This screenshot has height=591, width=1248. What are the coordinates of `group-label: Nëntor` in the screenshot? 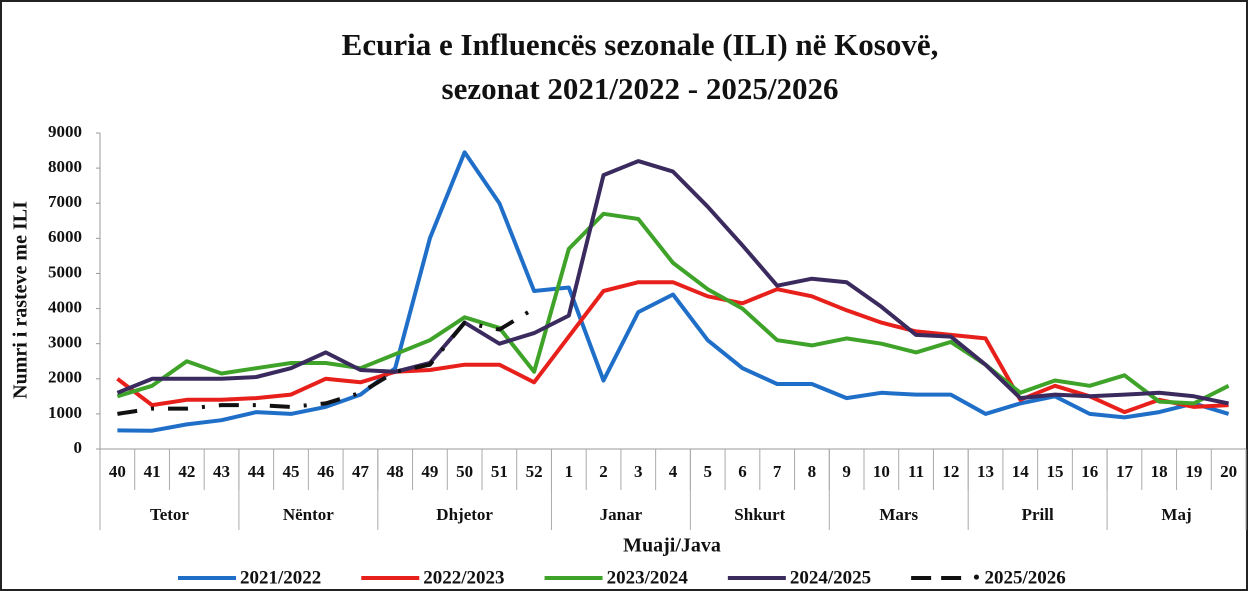 It's located at (308, 514).